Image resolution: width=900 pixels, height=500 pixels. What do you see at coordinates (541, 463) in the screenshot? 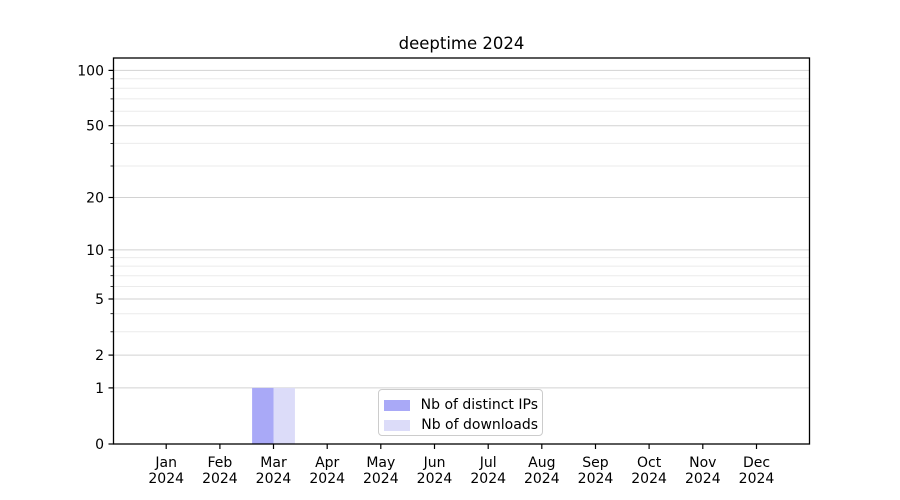
I see `x-tick-label-month: Aug` at bounding box center [541, 463].